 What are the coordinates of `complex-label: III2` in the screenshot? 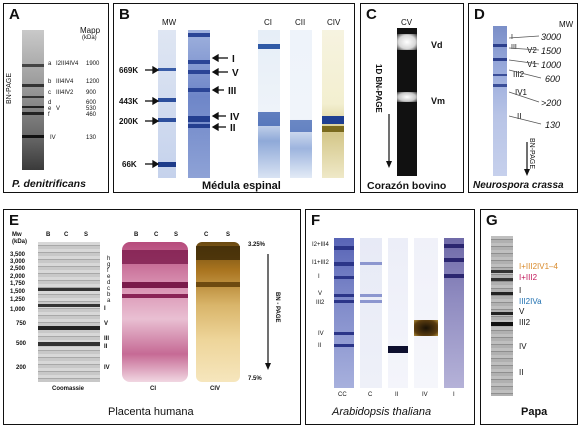 It's located at (519, 74).